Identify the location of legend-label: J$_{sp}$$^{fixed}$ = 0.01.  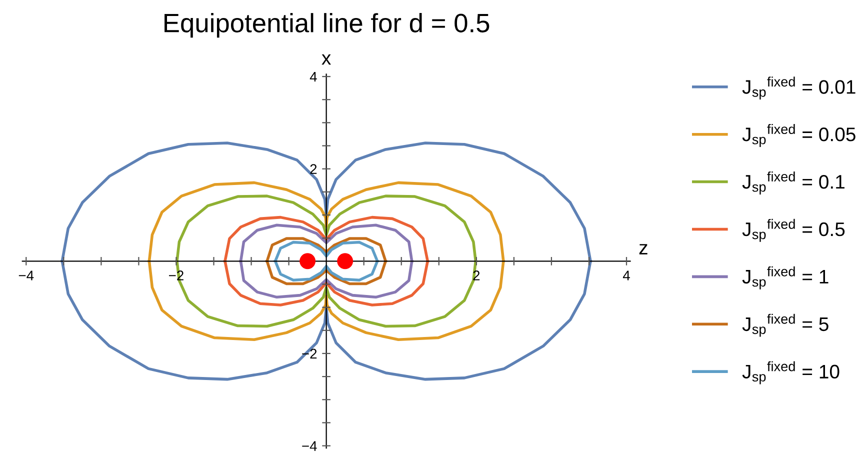
(799, 88).